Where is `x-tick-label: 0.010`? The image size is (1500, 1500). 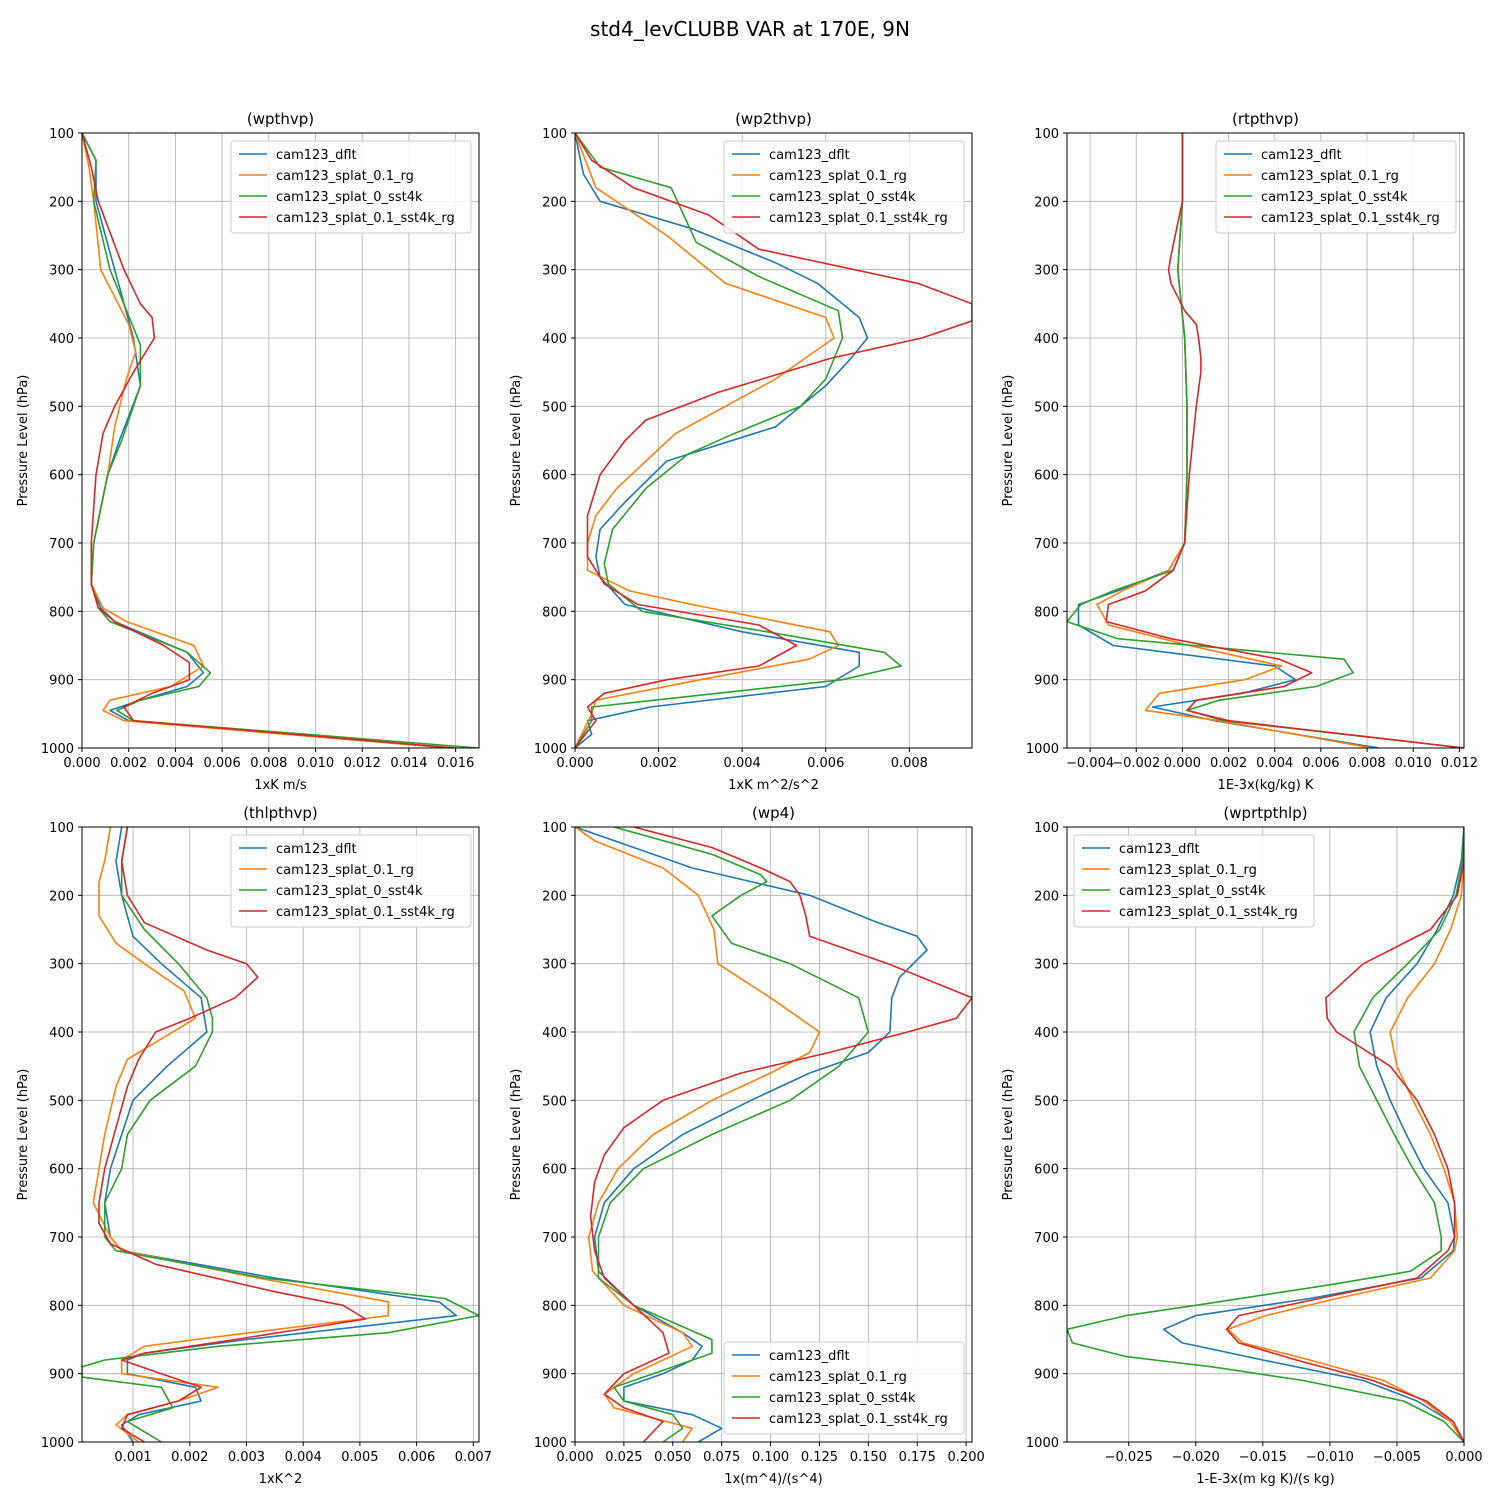
x-tick-label: 0.010 is located at coordinates (315, 763).